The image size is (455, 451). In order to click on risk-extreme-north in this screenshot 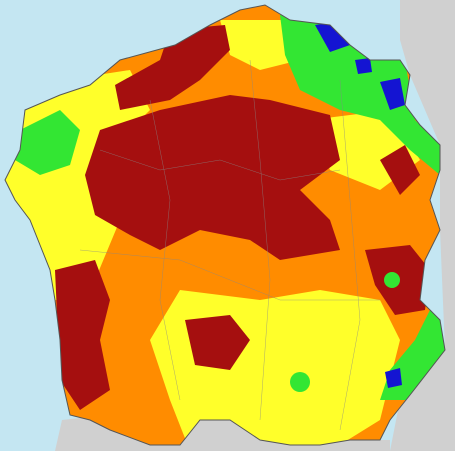, I will do `click(172, 67)`.